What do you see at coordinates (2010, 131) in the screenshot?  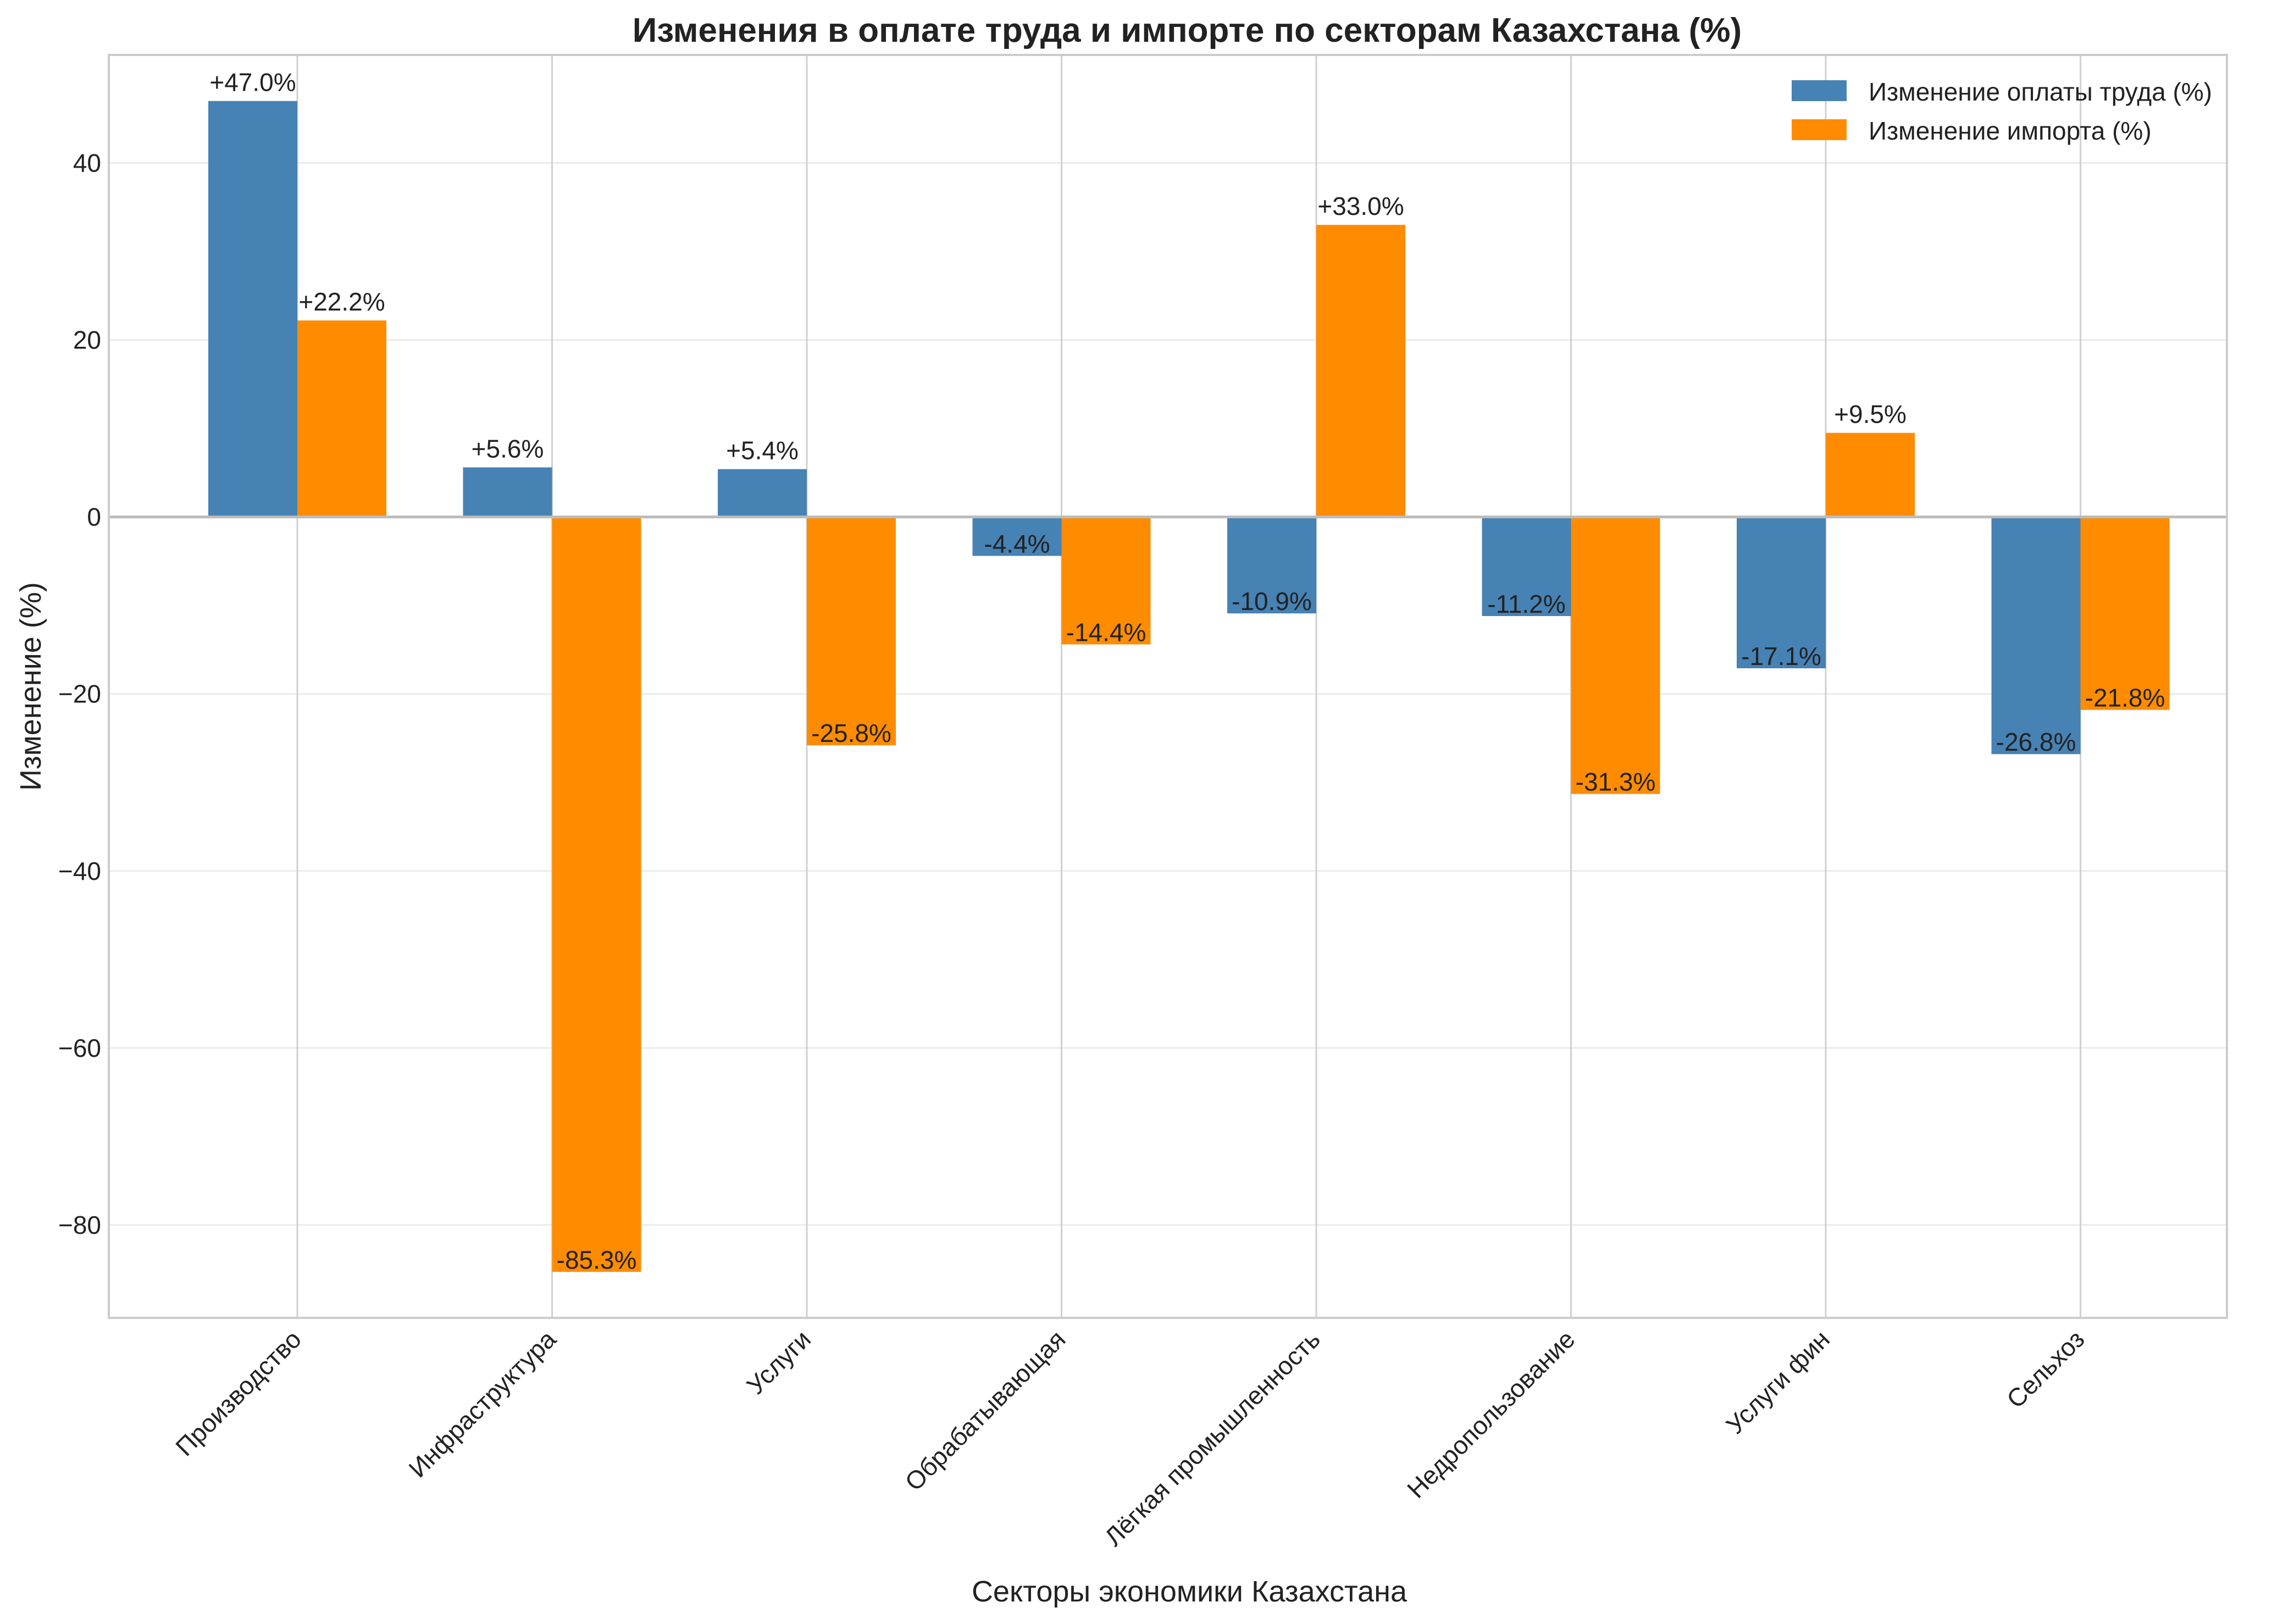 I see `legend-label-imports: Изменение импорта (%)` at bounding box center [2010, 131].